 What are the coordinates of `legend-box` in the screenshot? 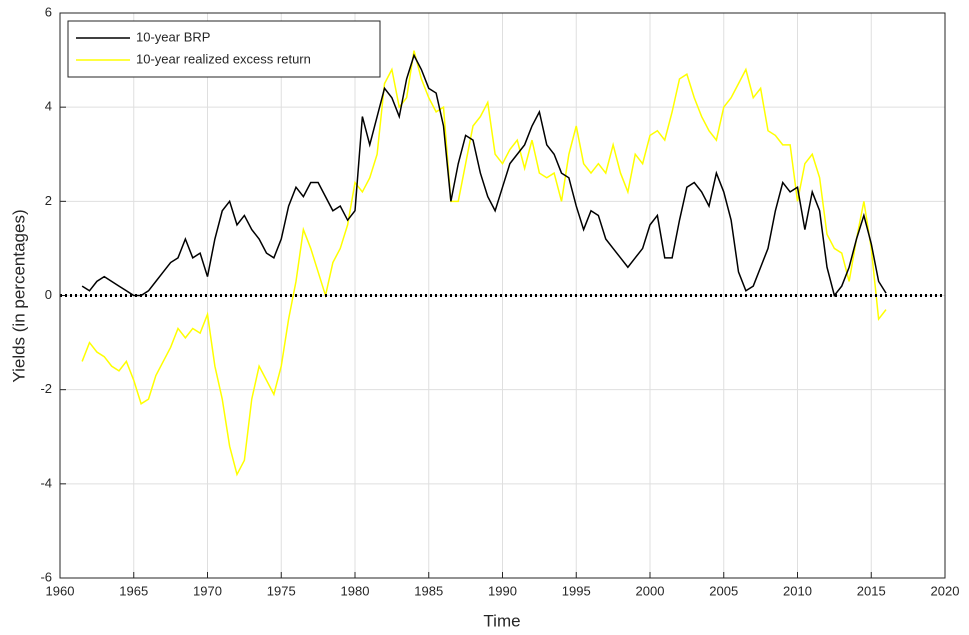 It's located at (224, 49).